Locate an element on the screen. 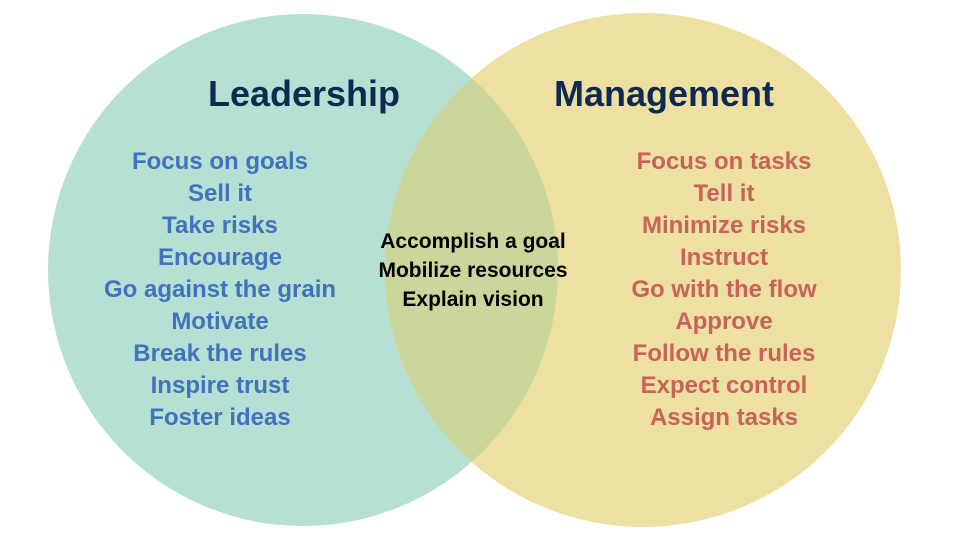 The image size is (960, 540). leadership-item: Go against the grain is located at coordinates (220, 289).